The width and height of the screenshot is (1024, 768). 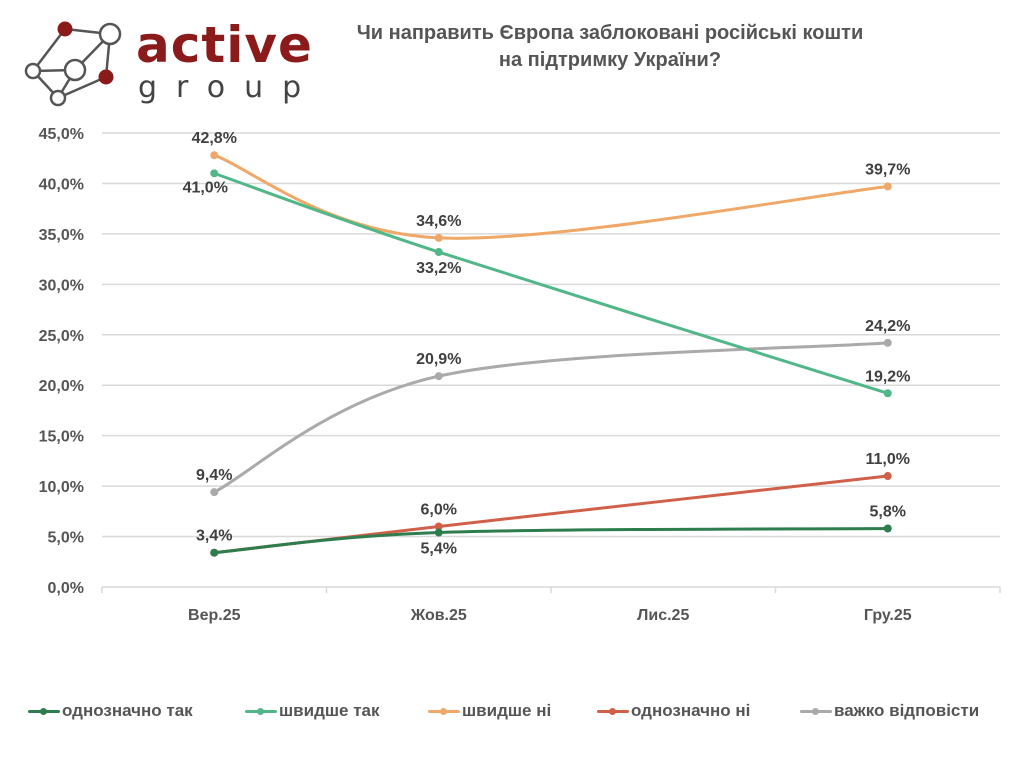 What do you see at coordinates (438, 221) in the screenshot?
I see `data-label: 34,6%` at bounding box center [438, 221].